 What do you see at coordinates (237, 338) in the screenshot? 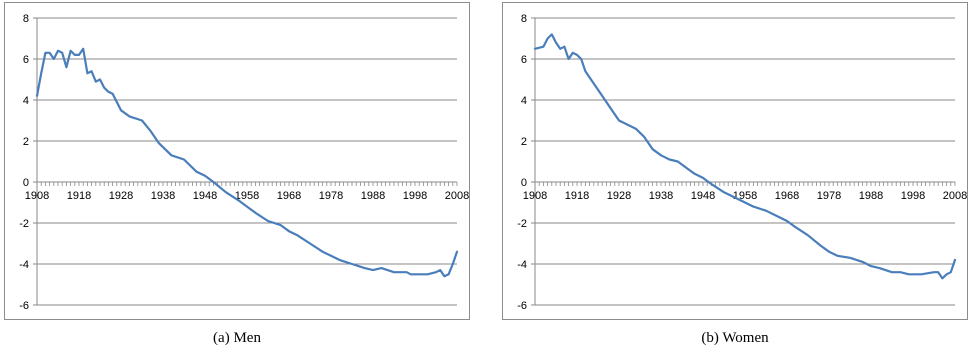
I see `caption-men: (a) Men` at bounding box center [237, 338].